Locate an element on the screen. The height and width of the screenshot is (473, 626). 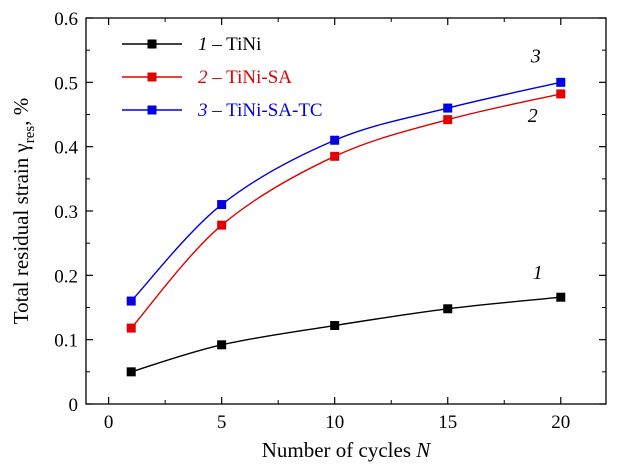
y-tick-label: 0.5 is located at coordinates (66, 83).